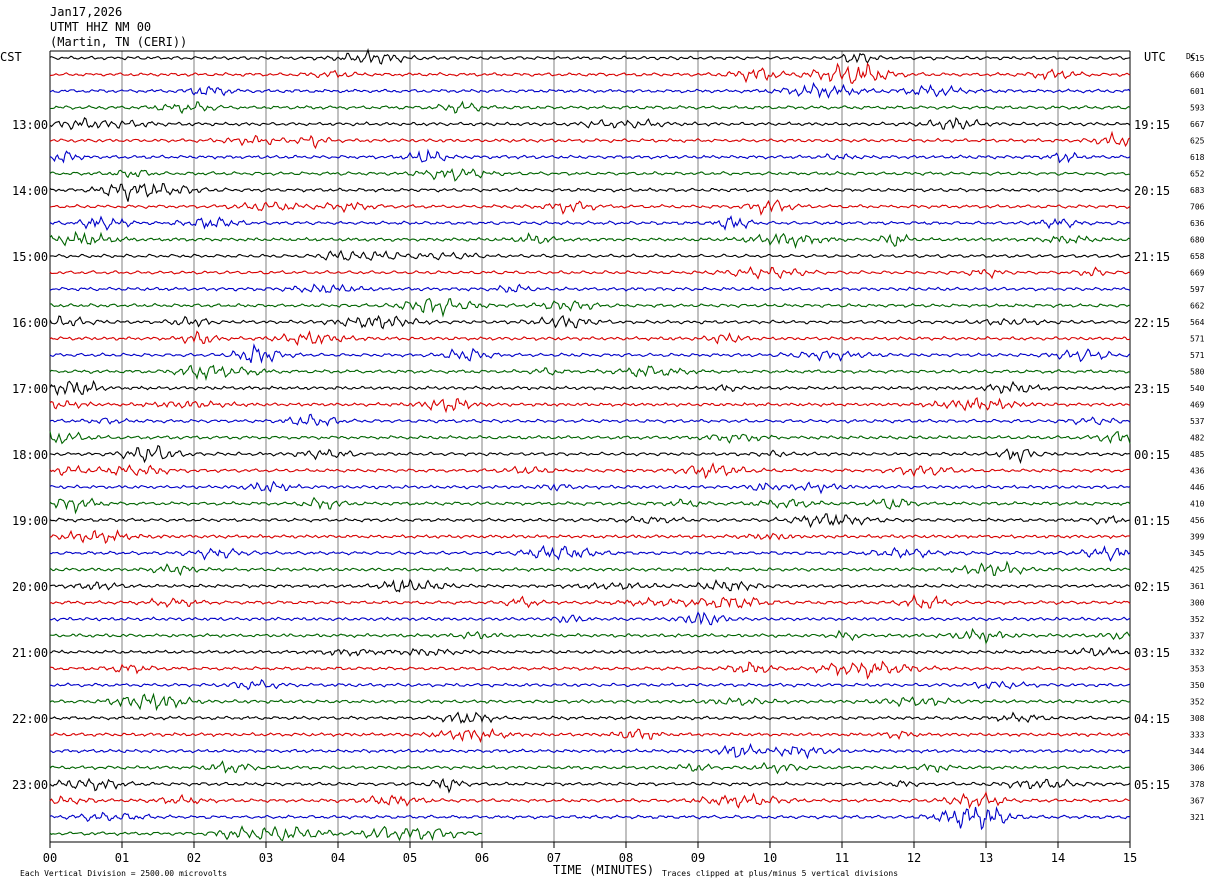 The width and height of the screenshot is (1210, 886). Describe the element at coordinates (30, 653) in the screenshot. I see `left-hour-label: 21:00` at that location.